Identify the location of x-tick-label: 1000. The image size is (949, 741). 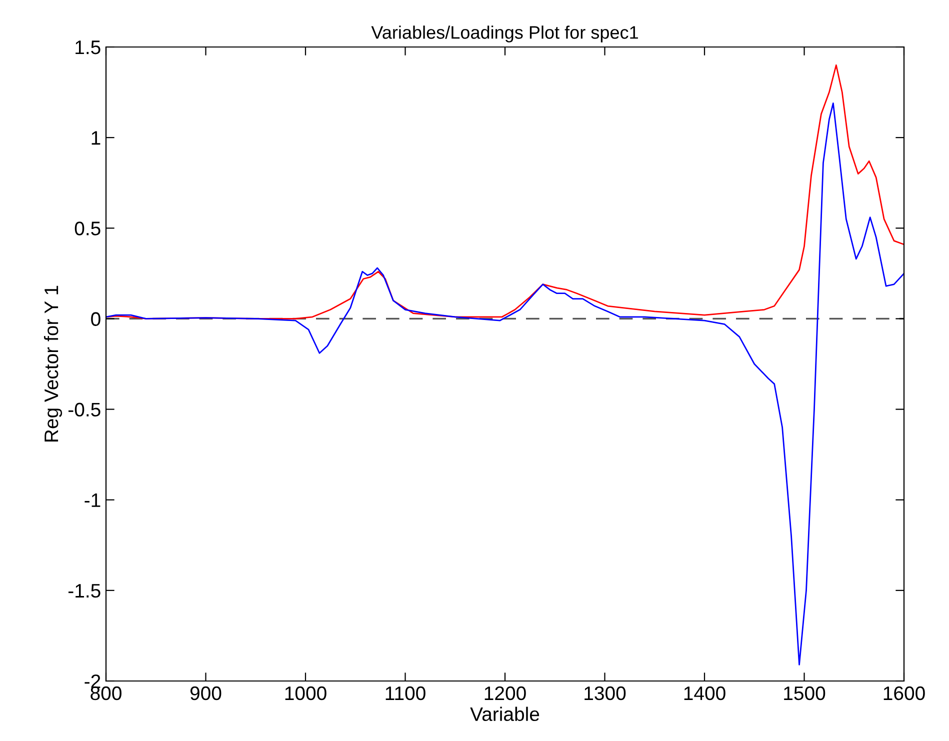
(305, 693).